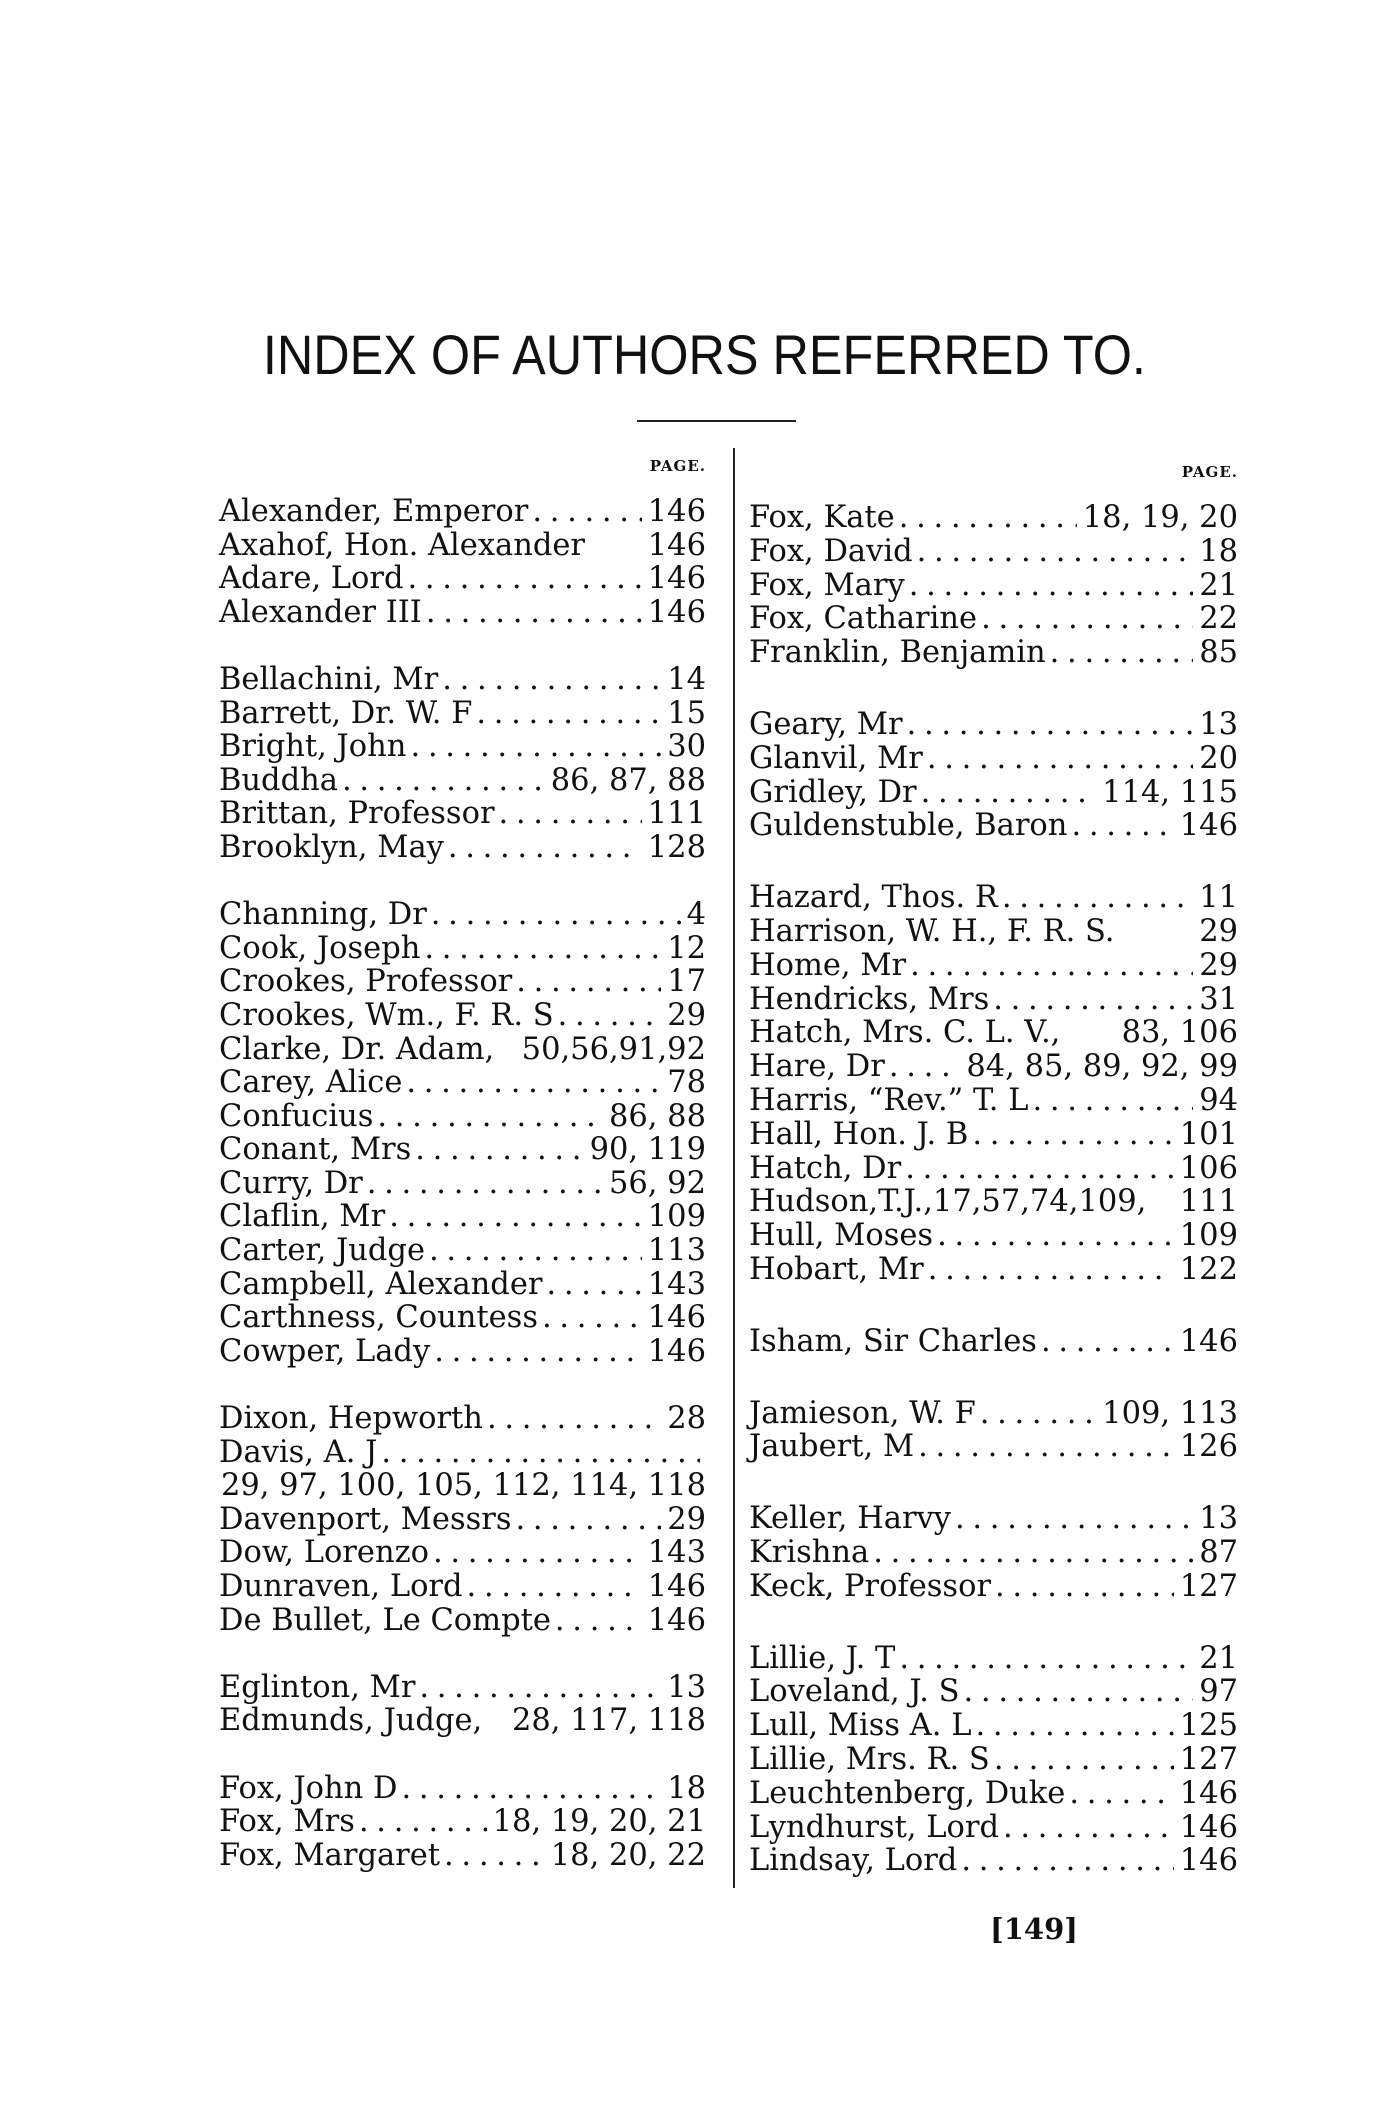  I want to click on page-column-header: PAGE., so click(677, 466).